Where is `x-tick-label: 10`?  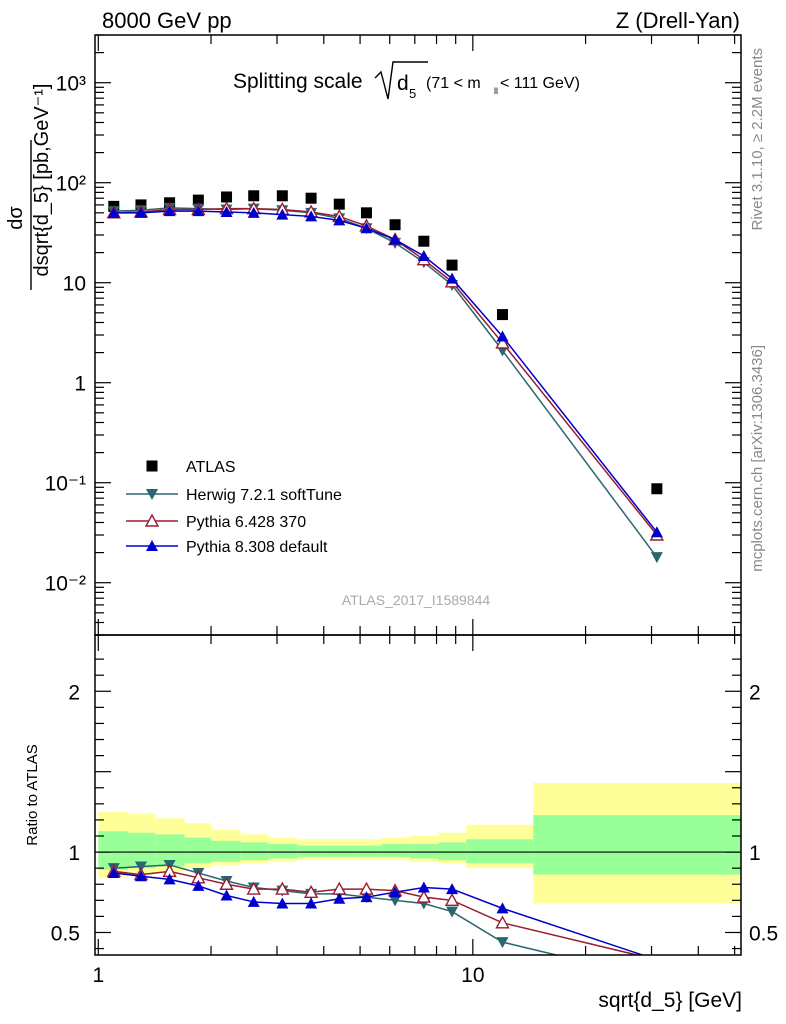
x-tick-label: 10 is located at coordinates (472, 975).